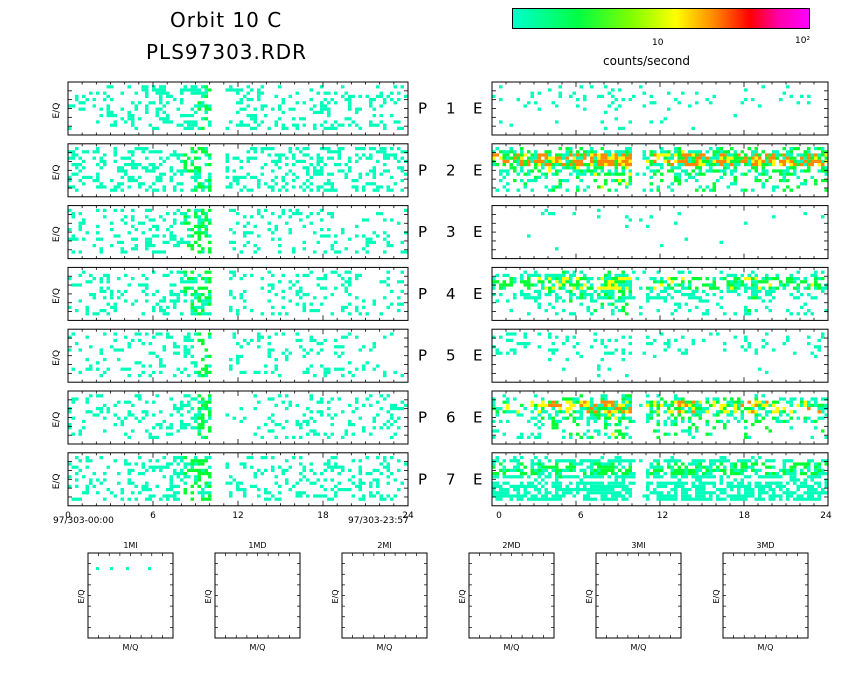 The image size is (850, 680). Describe the element at coordinates (422, 170) in the screenshot. I see `row-label-p: P` at that location.